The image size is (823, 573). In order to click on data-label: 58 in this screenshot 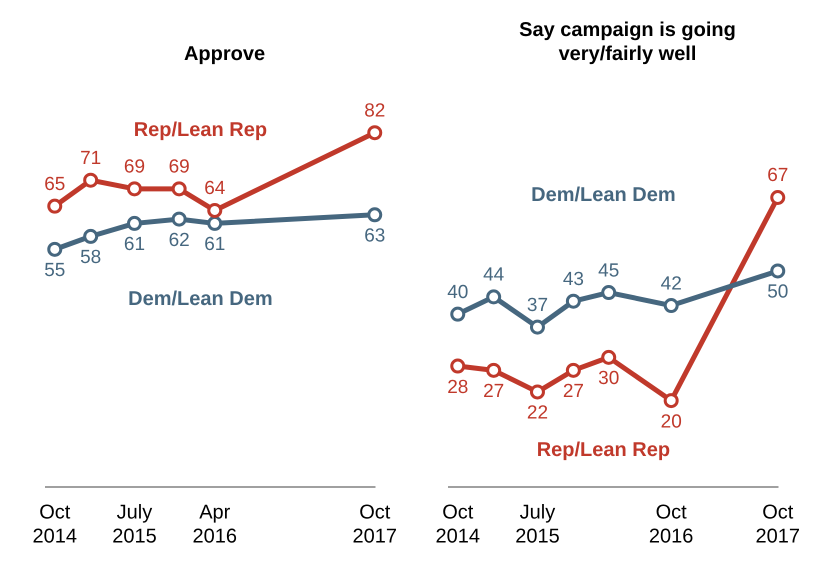, I will do `click(91, 257)`.